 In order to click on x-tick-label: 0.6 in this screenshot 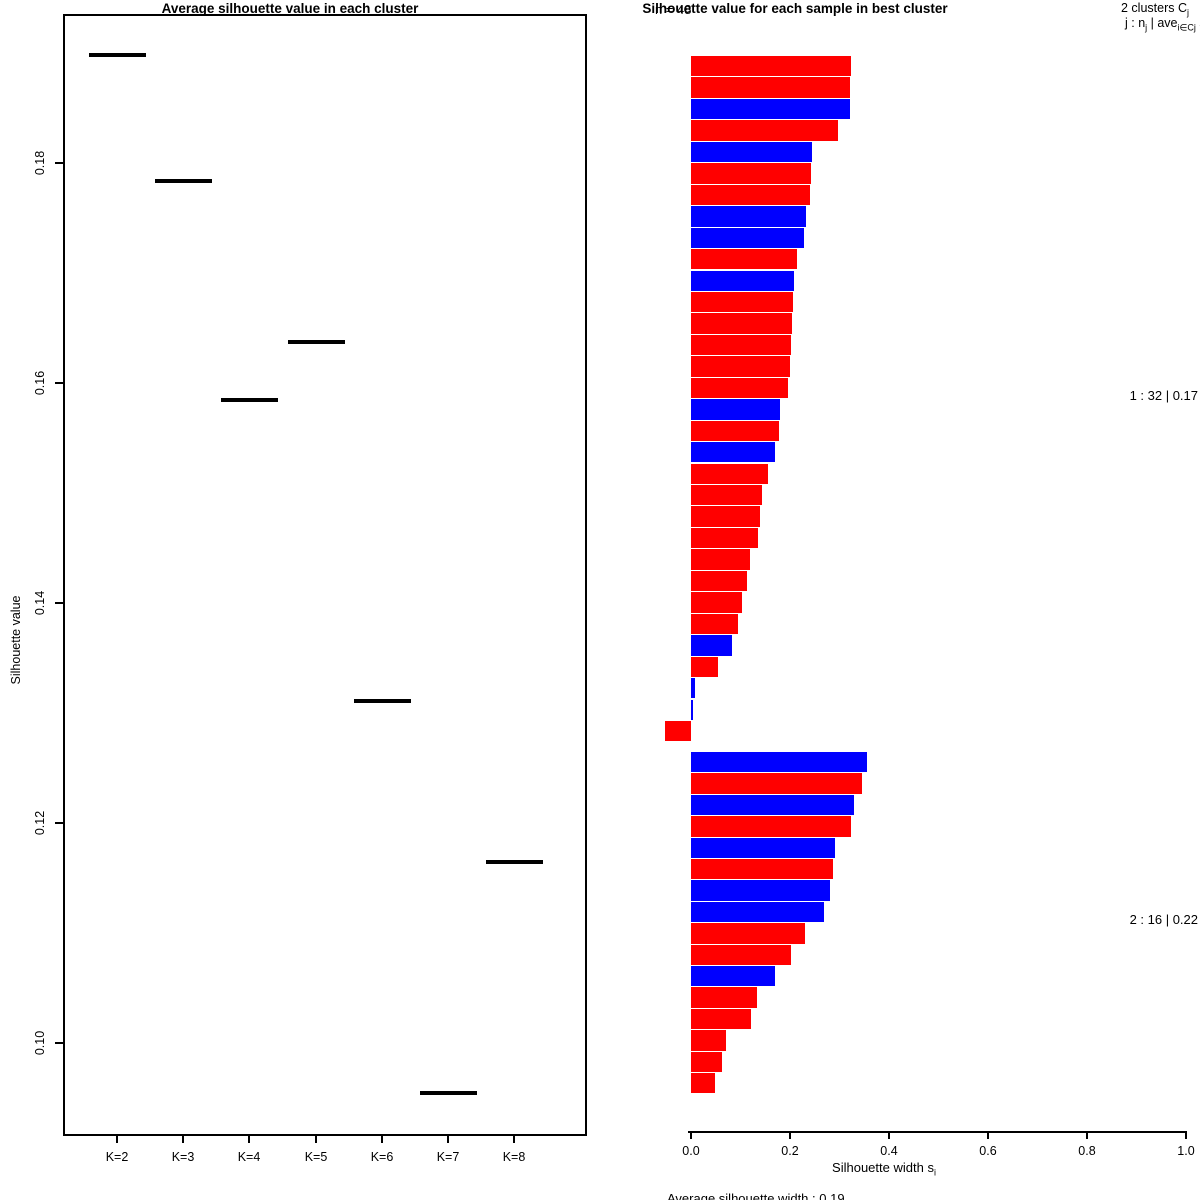, I will do `click(988, 1151)`.